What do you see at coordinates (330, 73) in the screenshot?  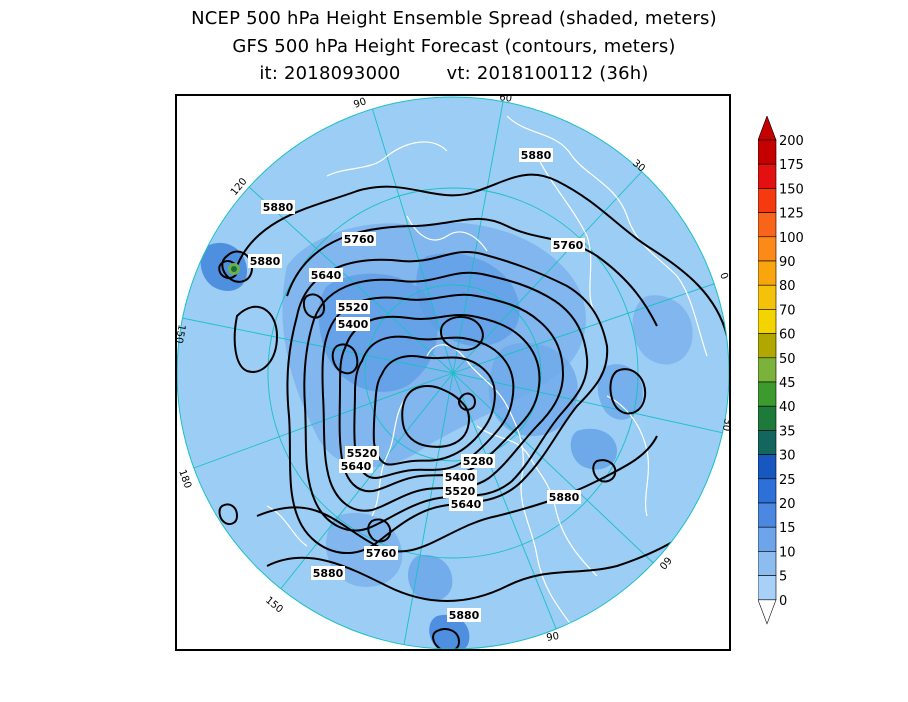 I see `init-time-label: it: 2018093000` at bounding box center [330, 73].